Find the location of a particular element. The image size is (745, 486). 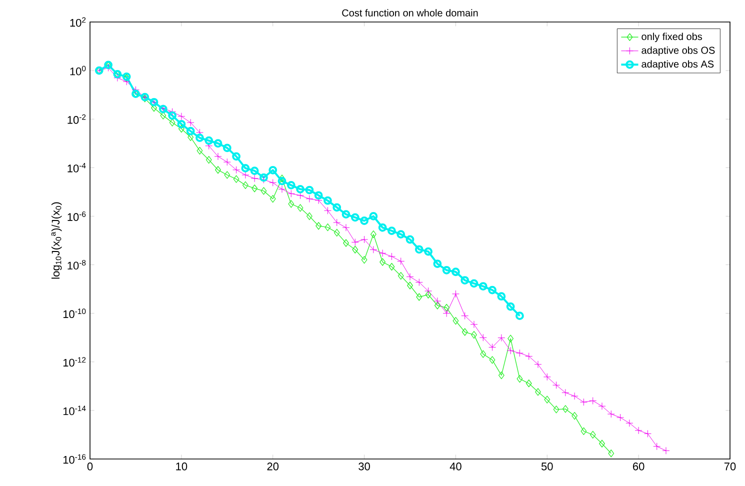

x-tick-label: 10 is located at coordinates (182, 466).